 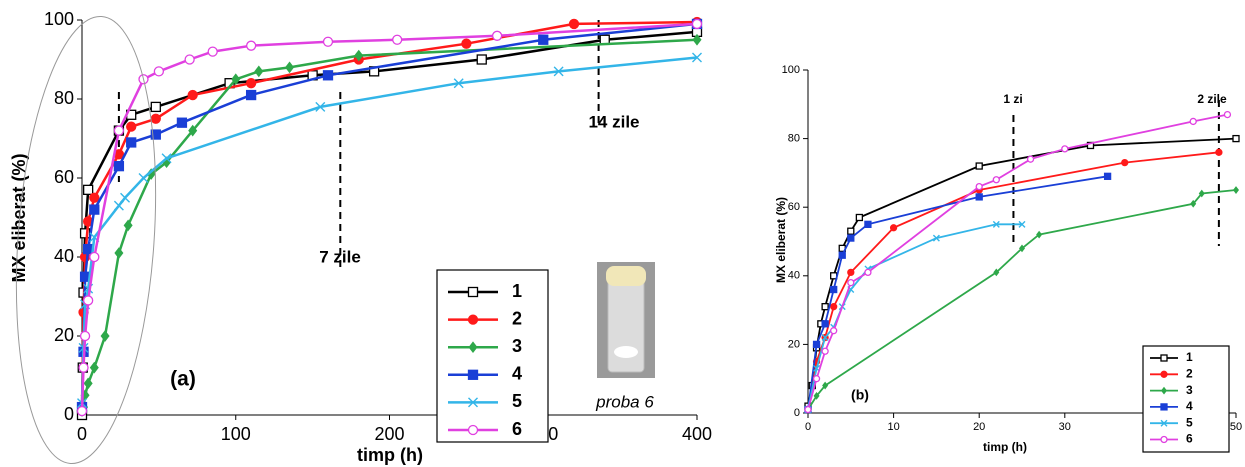 I want to click on y-tick-label: 100, so click(x=791, y=70).